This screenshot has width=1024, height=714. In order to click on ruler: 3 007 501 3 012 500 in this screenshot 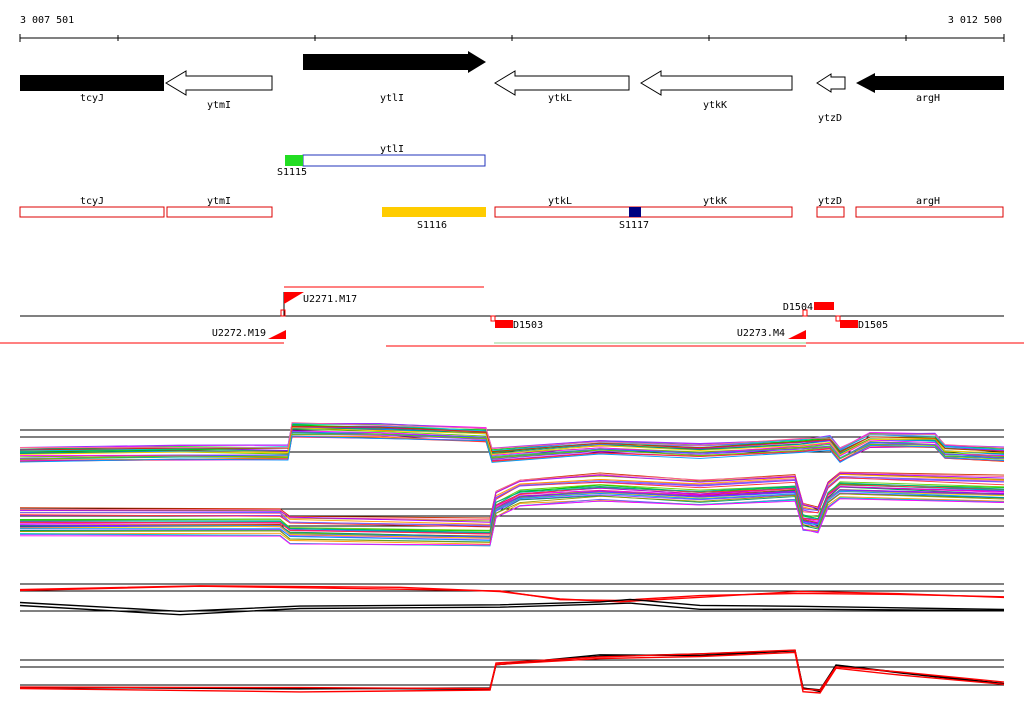, I will do `click(512, 28)`.